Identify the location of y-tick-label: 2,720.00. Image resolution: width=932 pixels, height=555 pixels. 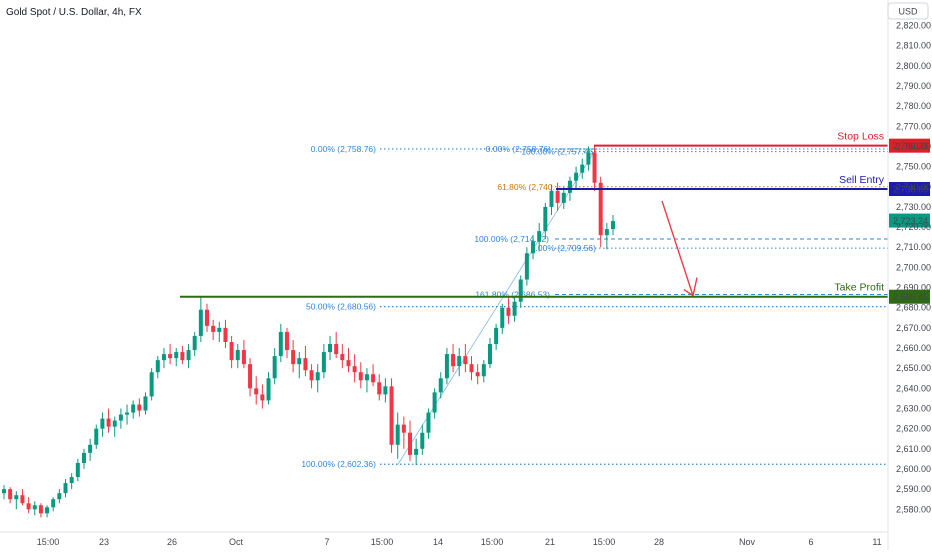
(913, 227).